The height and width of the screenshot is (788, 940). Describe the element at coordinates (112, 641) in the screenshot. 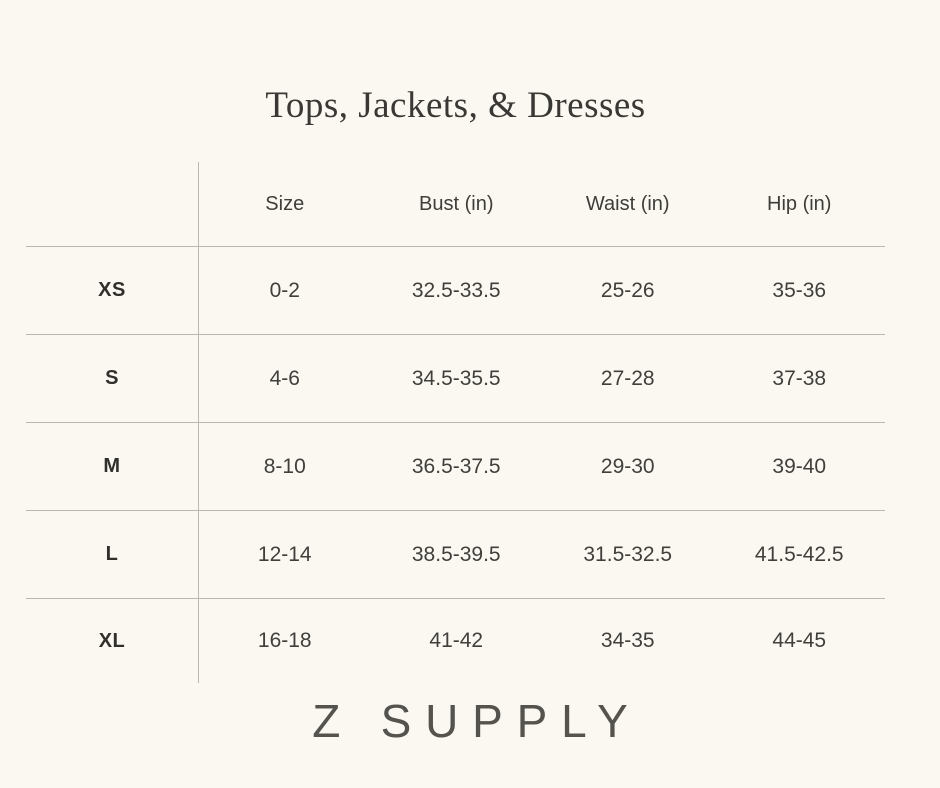

I see `row-label-xl: XL` at that location.